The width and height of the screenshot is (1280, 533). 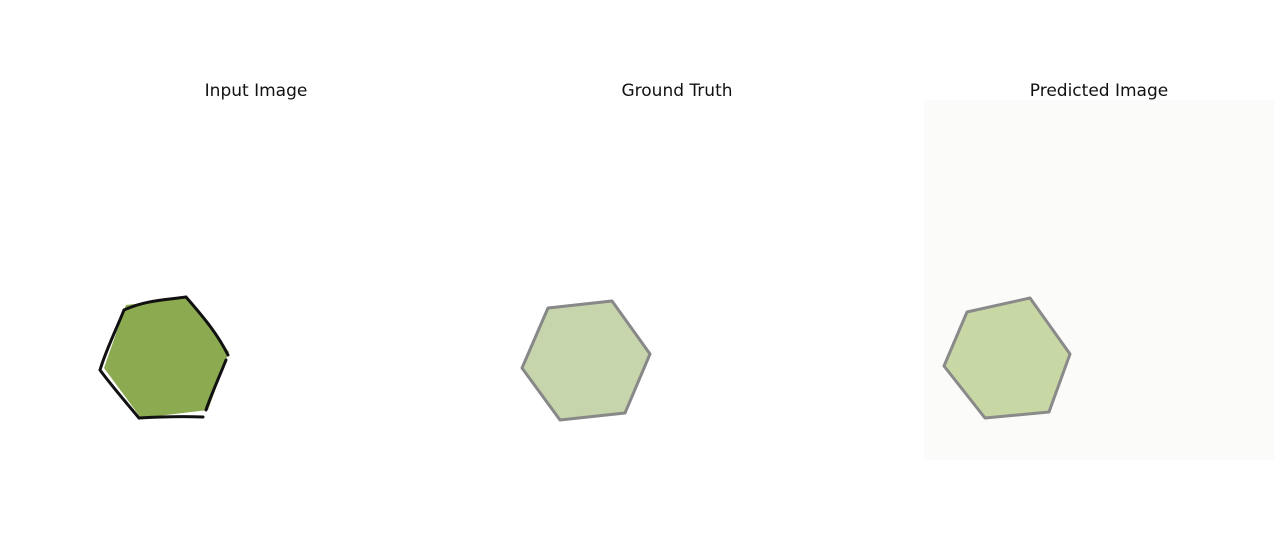 I want to click on ground-truth-hexagon, so click(x=586, y=360).